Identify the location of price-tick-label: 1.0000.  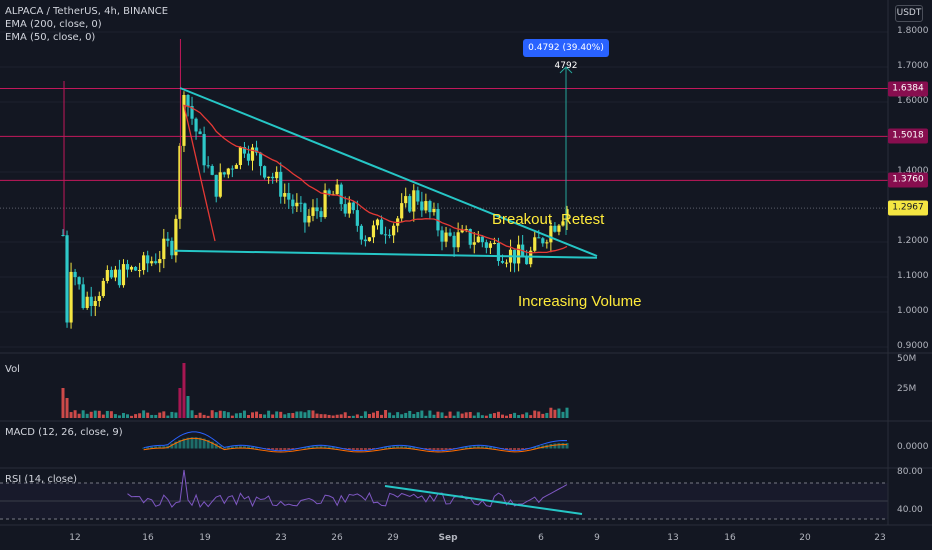
(913, 311).